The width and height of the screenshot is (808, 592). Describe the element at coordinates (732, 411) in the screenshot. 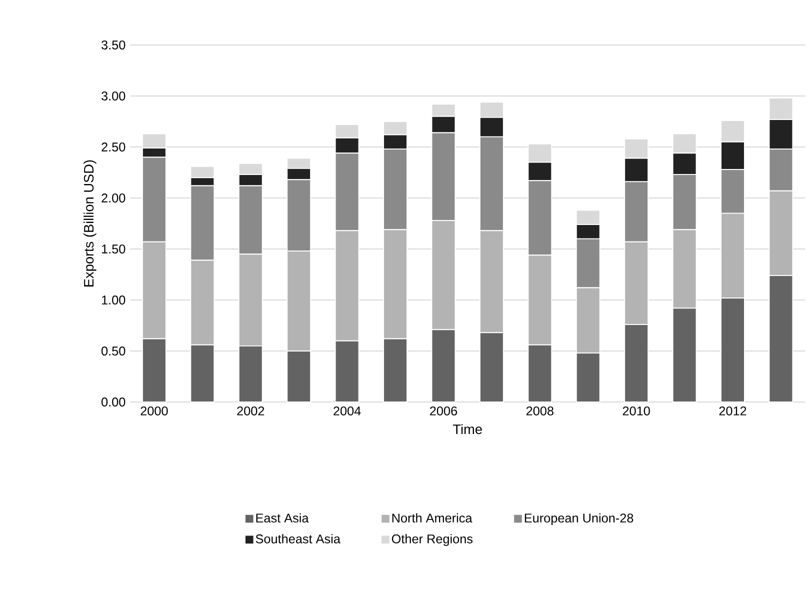

I see `x-tick-label: 2012` at that location.